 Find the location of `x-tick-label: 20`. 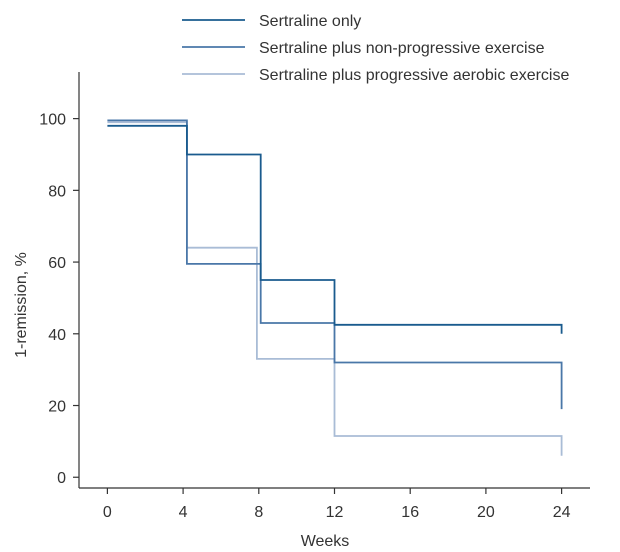

x-tick-label: 20 is located at coordinates (486, 512).